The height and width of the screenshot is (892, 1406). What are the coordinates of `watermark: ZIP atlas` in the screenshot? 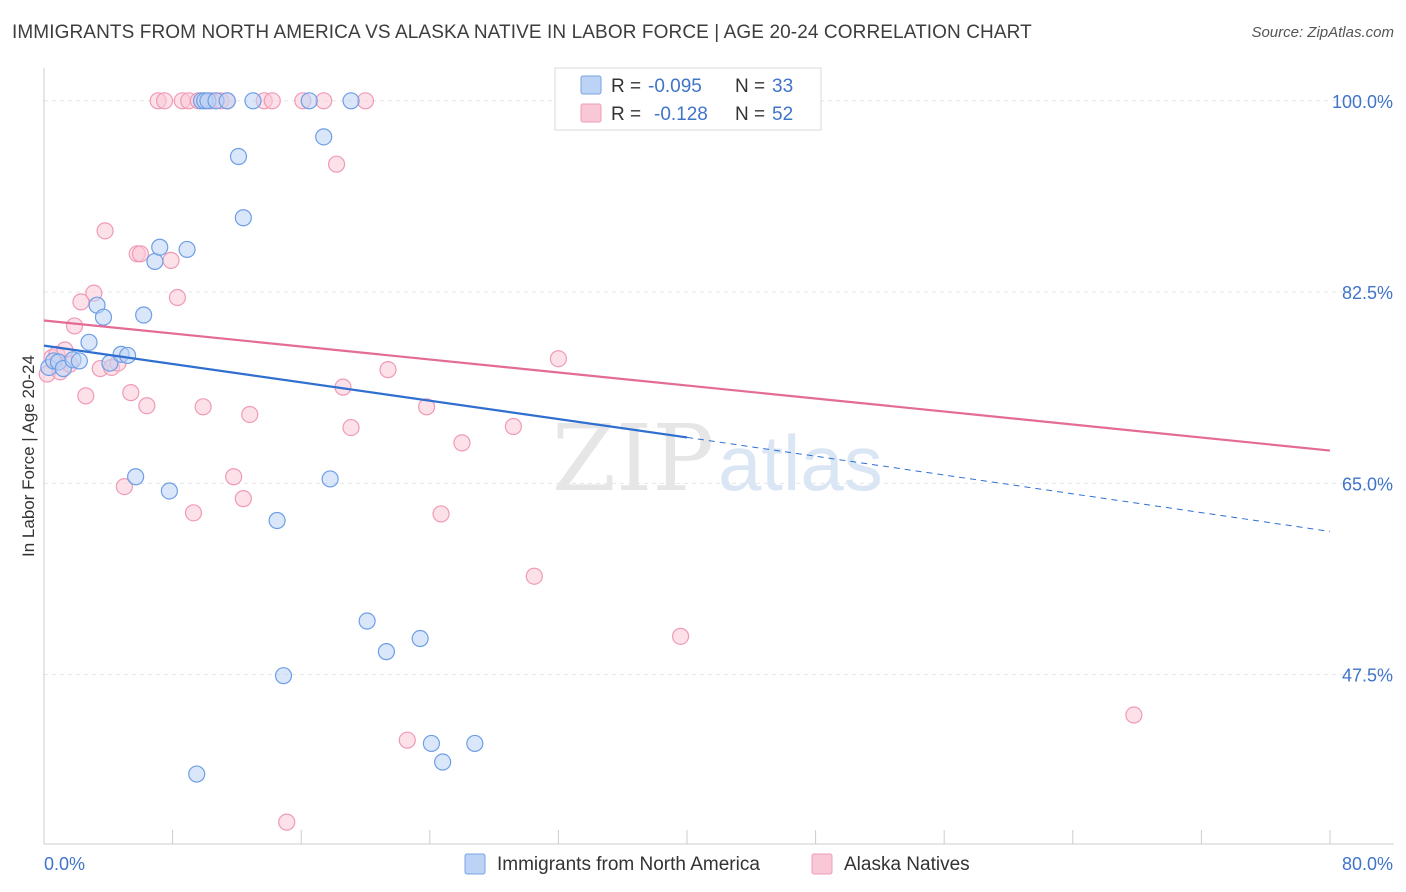 It's located at (717, 458).